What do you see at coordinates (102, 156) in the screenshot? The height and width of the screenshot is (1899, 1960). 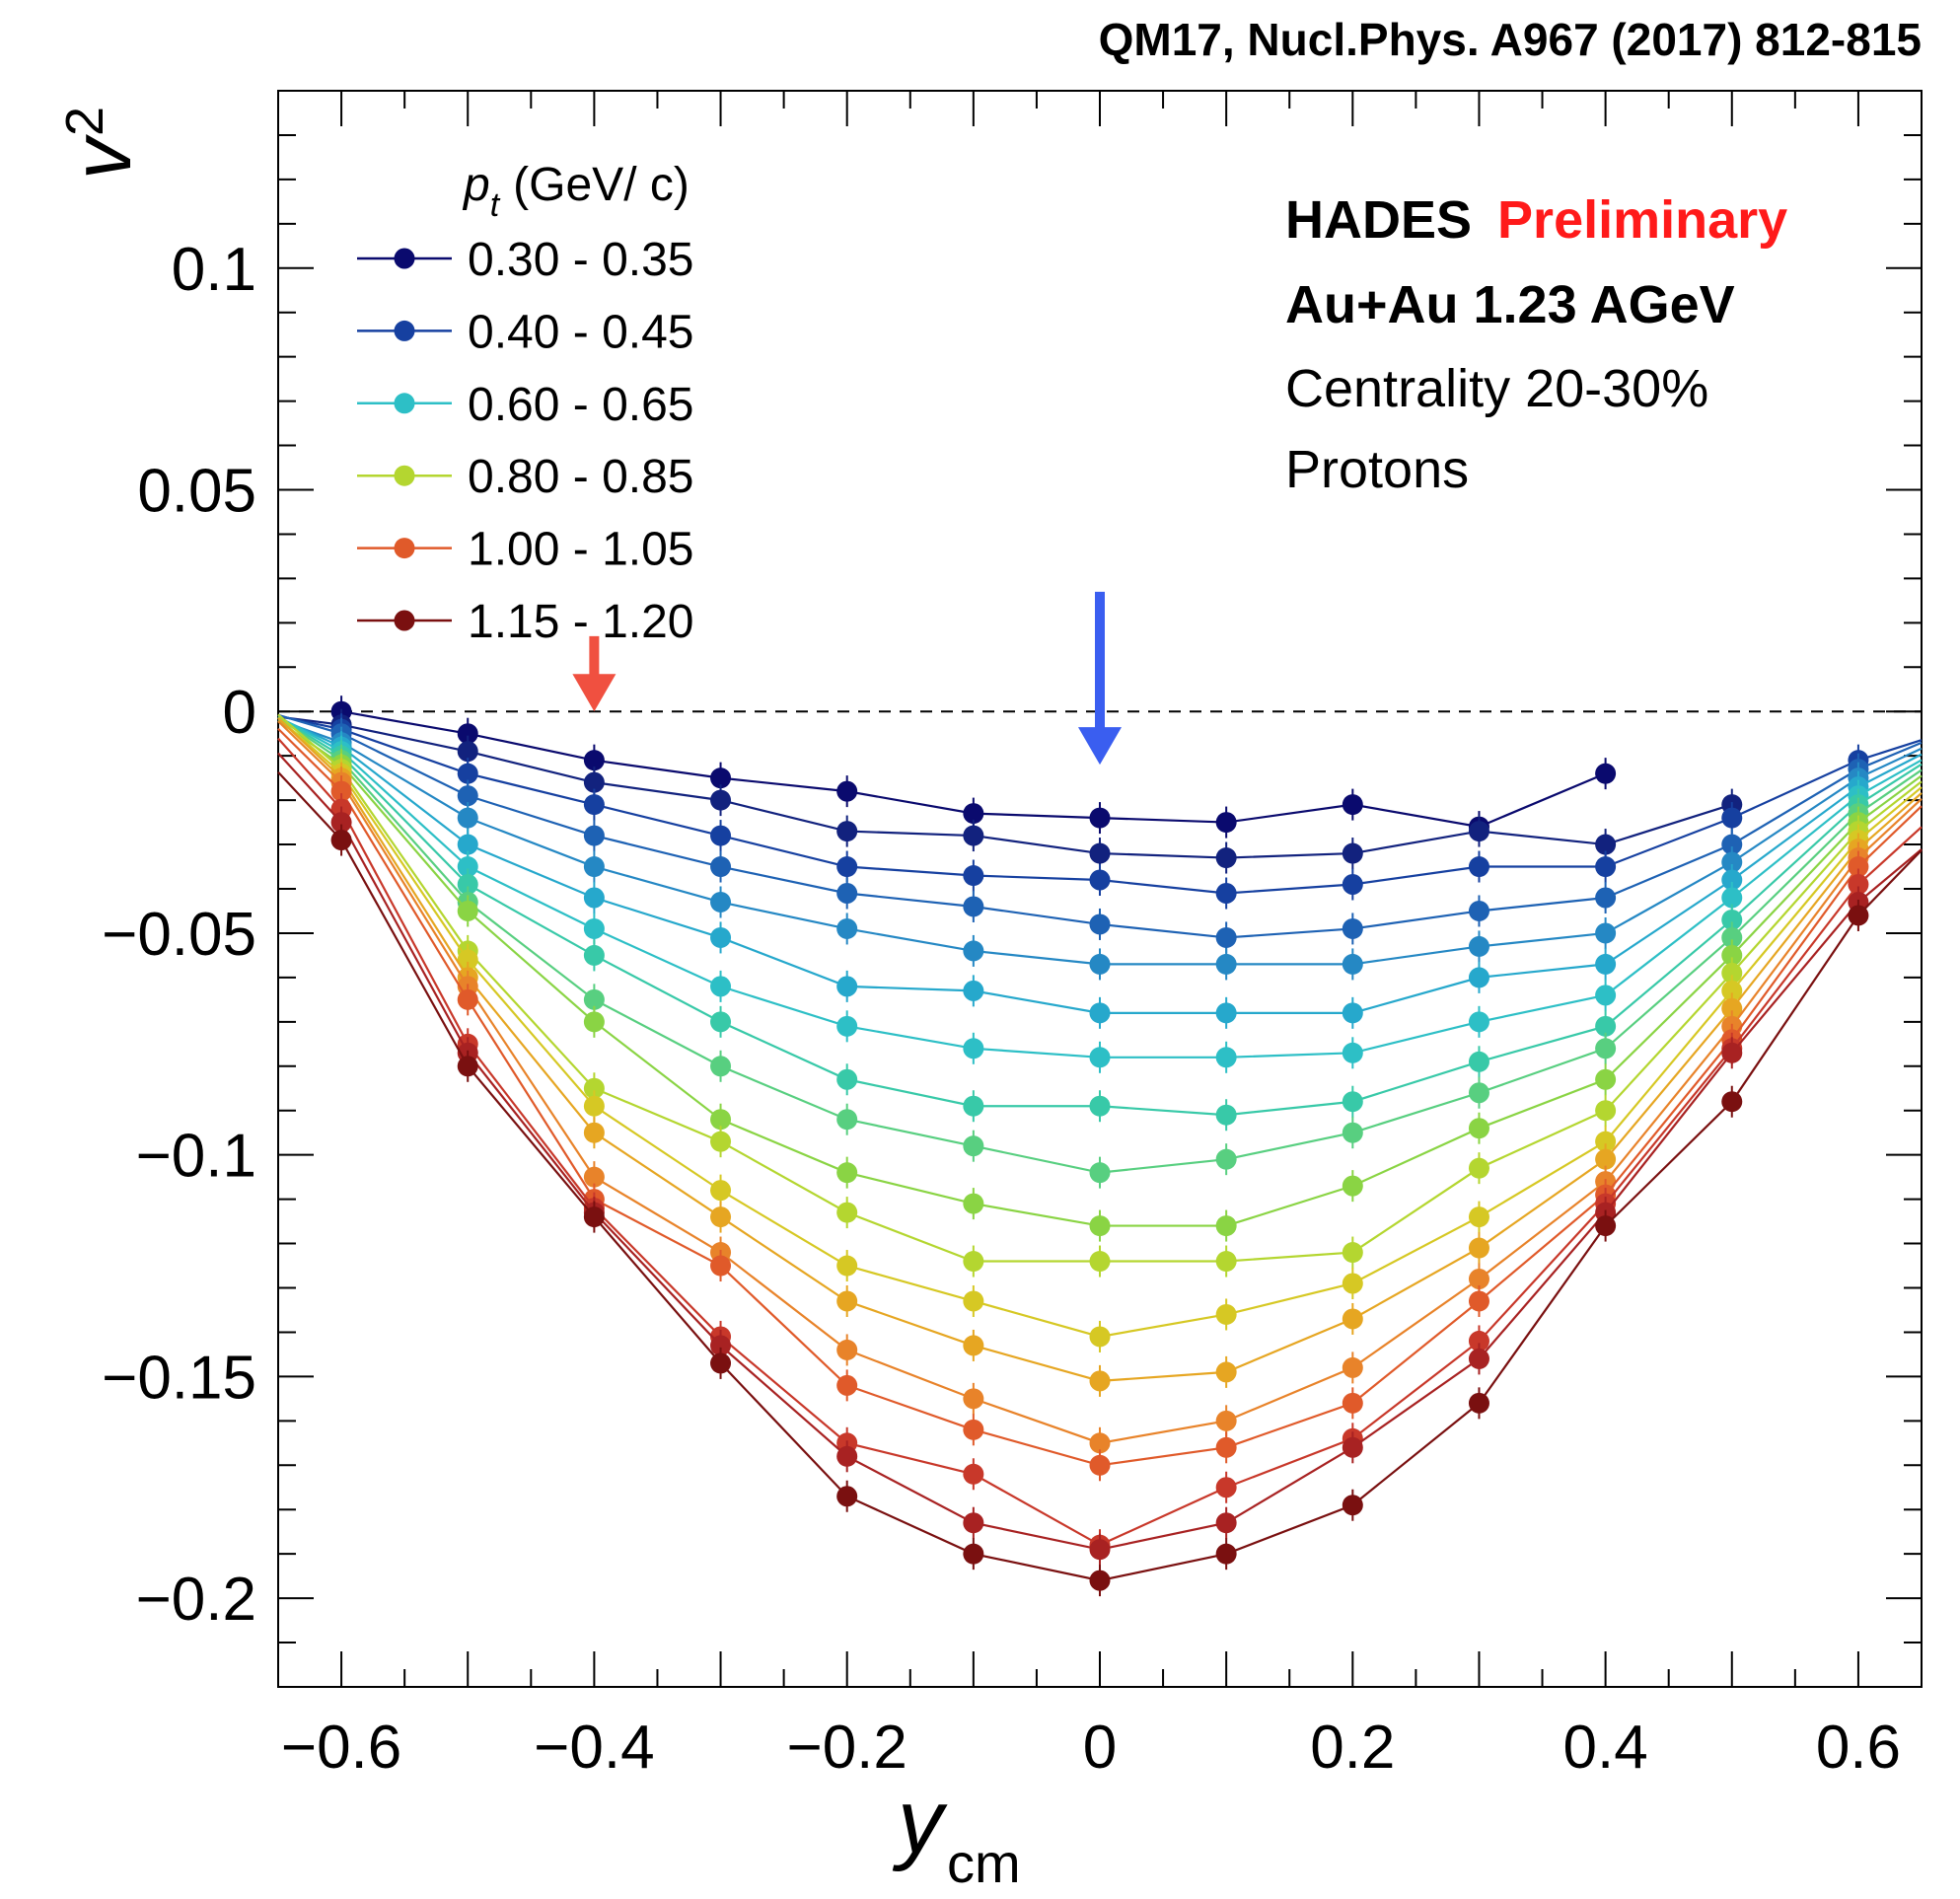 I see `y-axis-title-main: v` at bounding box center [102, 156].